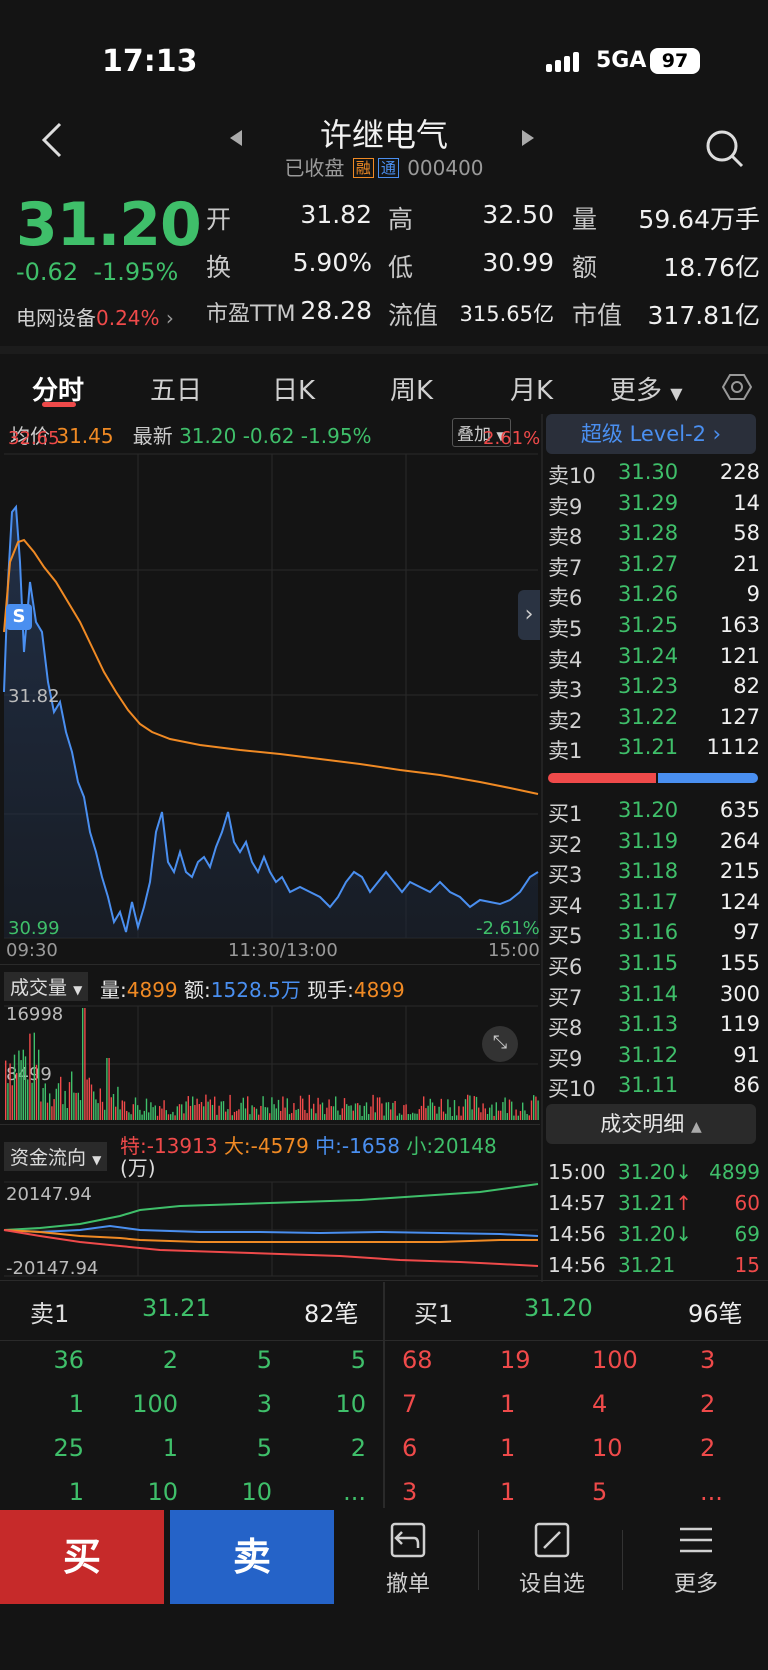 This screenshot has width=768, height=1670. What do you see at coordinates (648, 1024) in the screenshot?
I see `bid-price: 31.13` at bounding box center [648, 1024].